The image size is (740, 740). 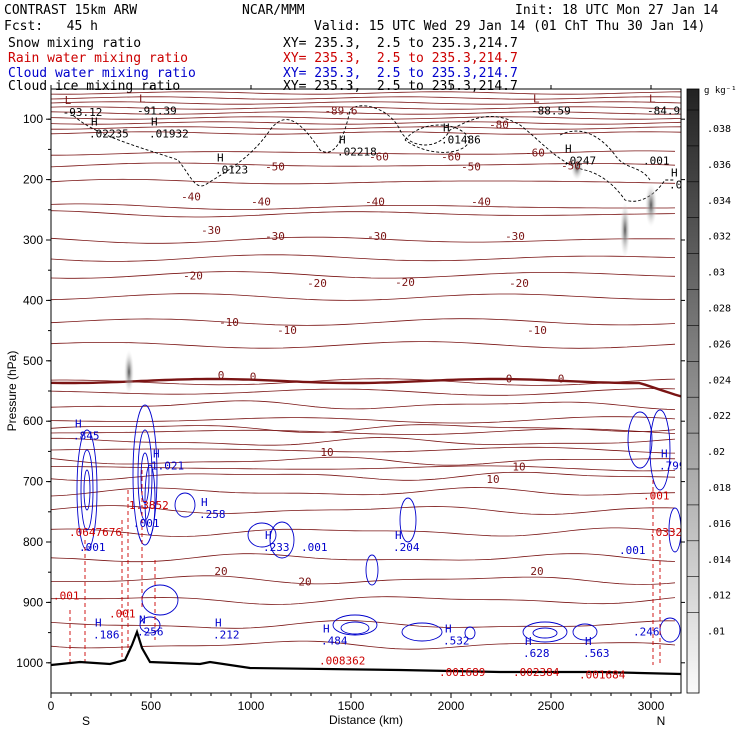 What do you see at coordinates (456, 641) in the screenshot?
I see `extrema-value: .532` at bounding box center [456, 641].